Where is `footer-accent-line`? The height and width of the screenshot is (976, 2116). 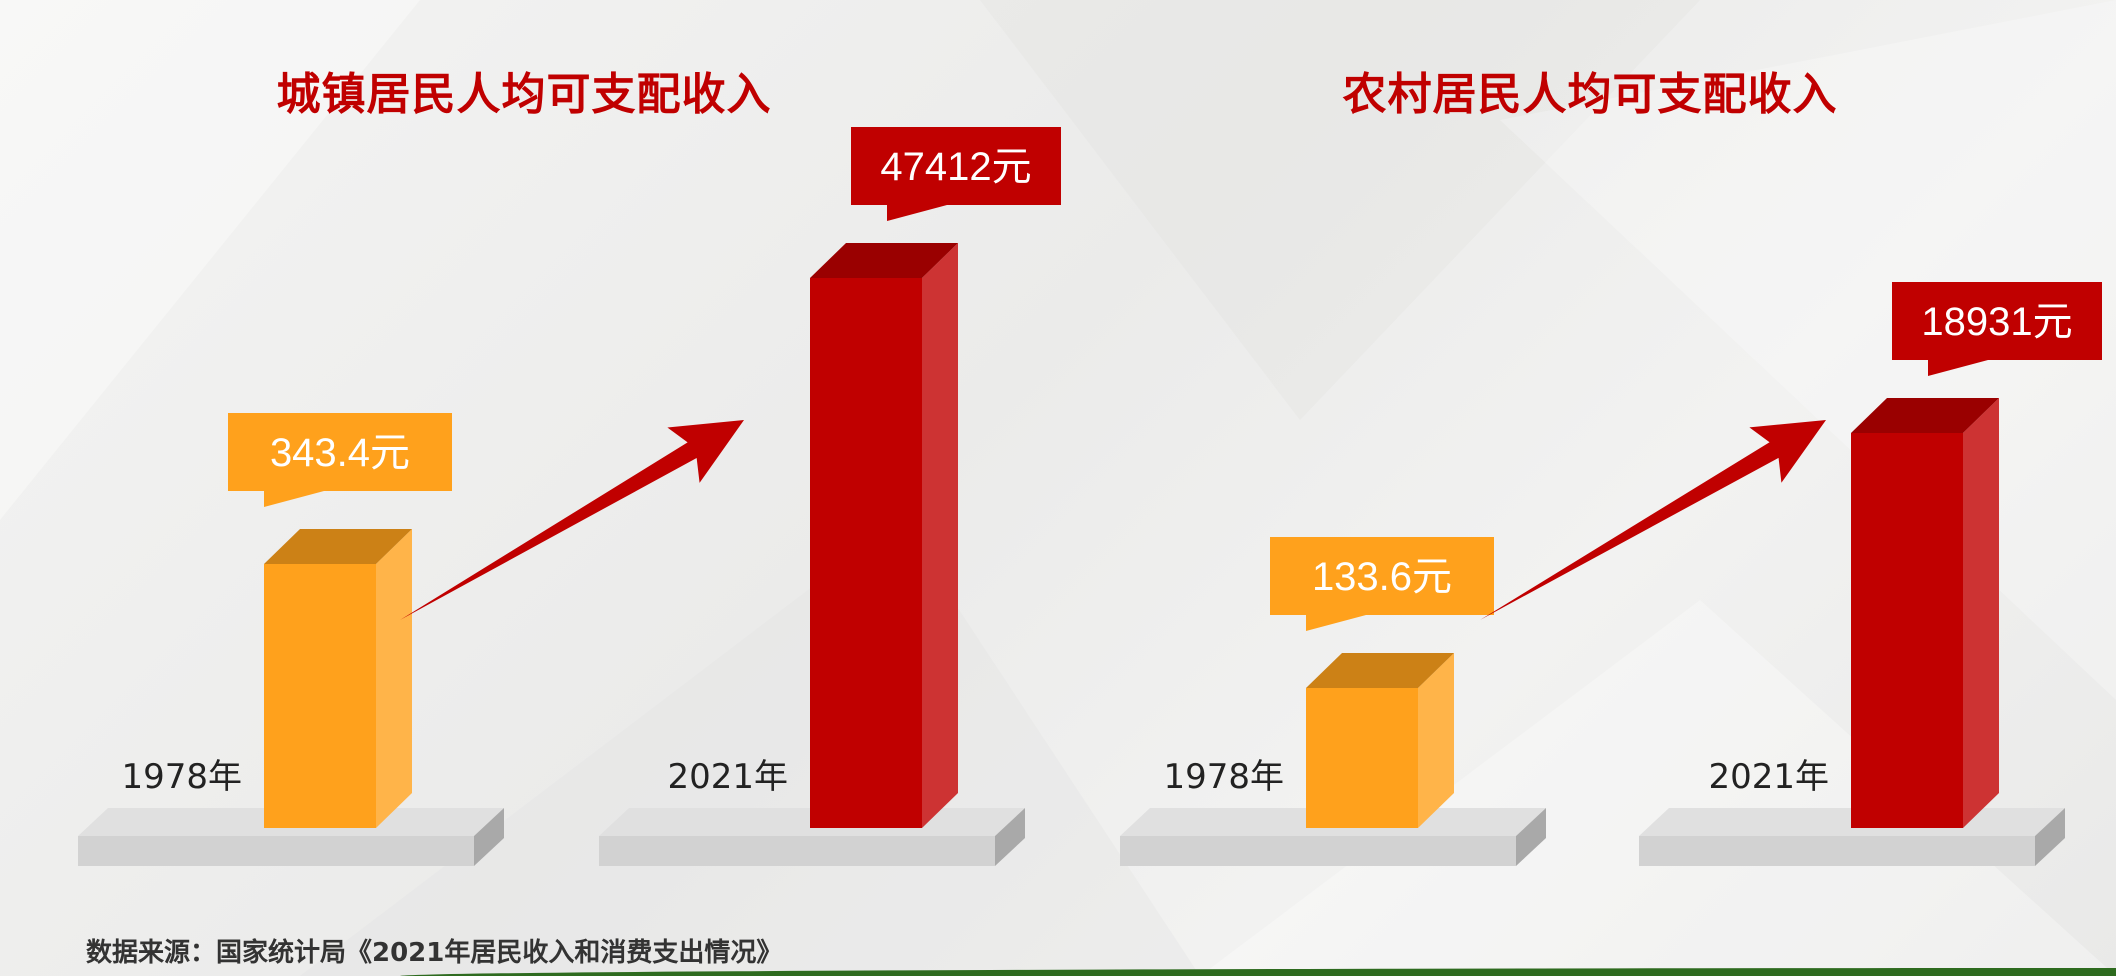 footer-accent-line is located at coordinates (1258, 972).